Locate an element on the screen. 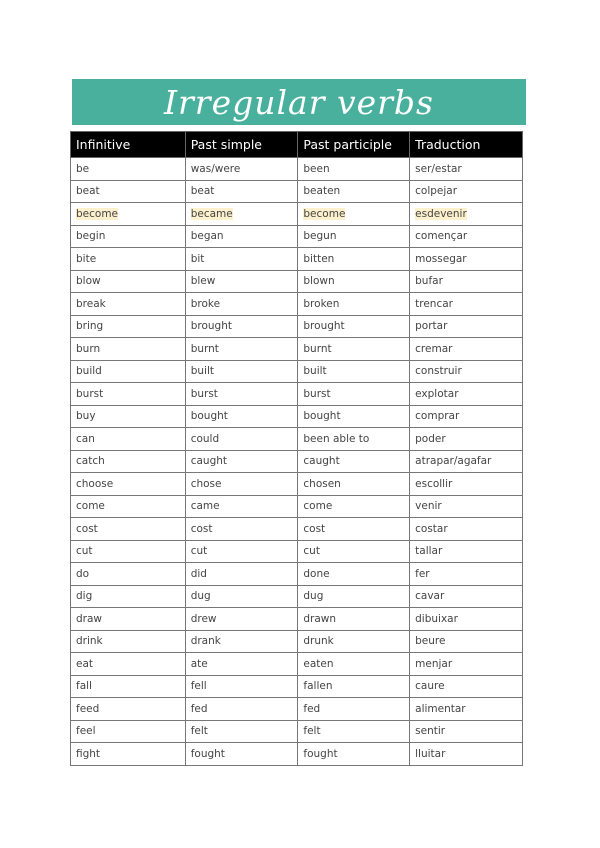 The width and height of the screenshot is (600, 848). cell-past-participle: eaten is located at coordinates (354, 664).